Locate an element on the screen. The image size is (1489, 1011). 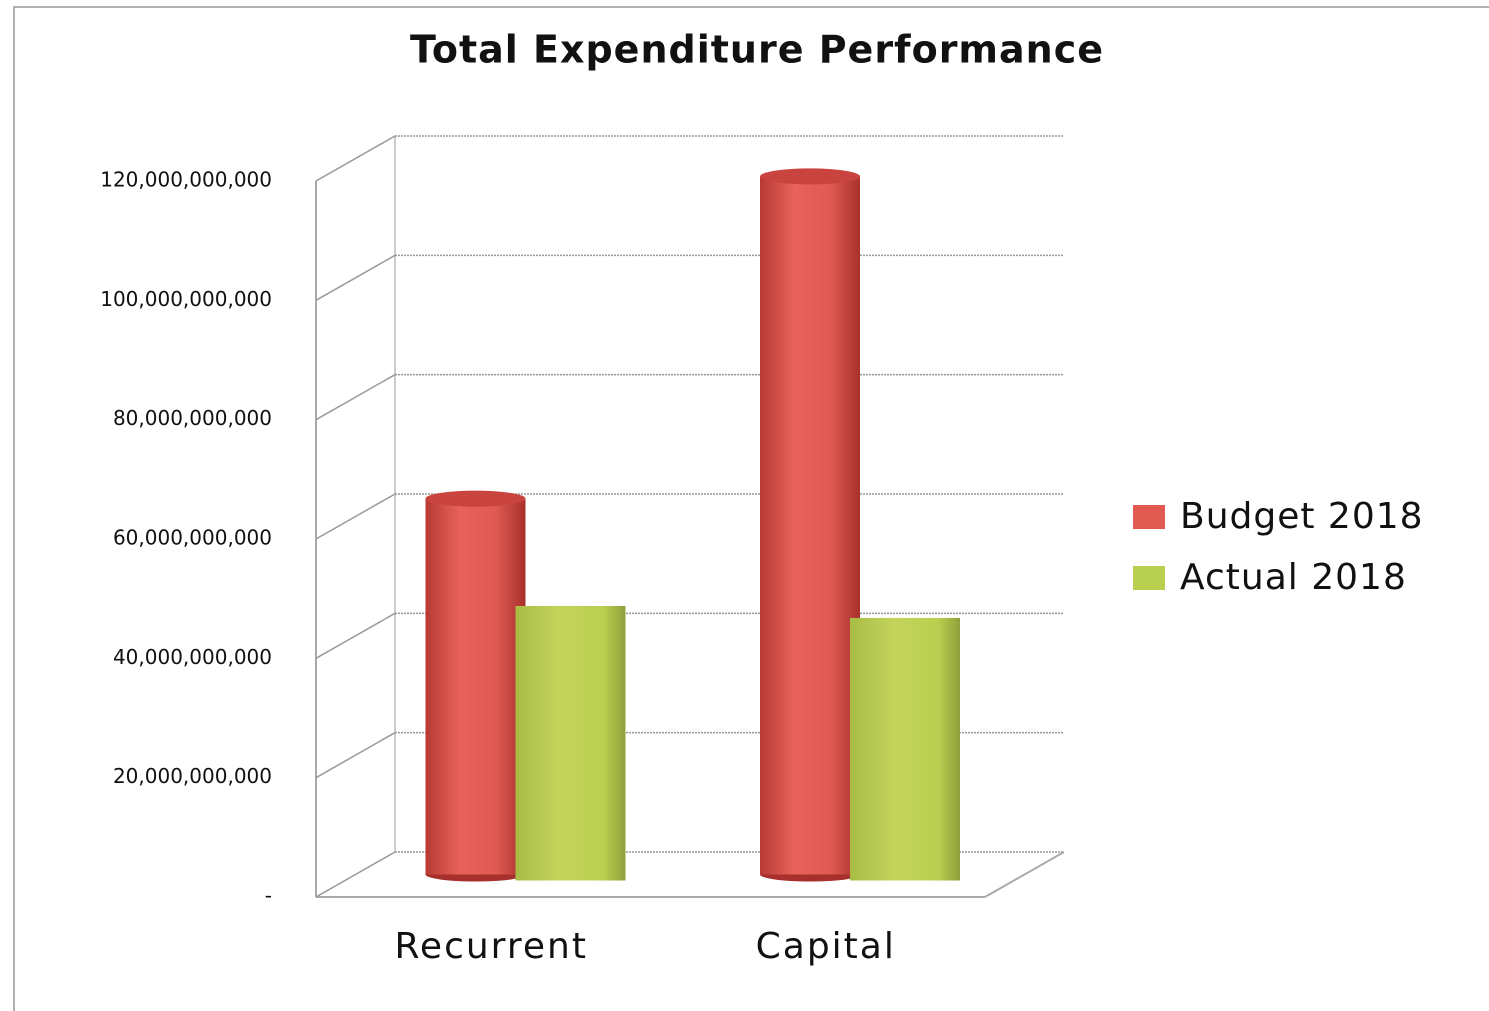
x-tick-label: Recurrent is located at coordinates (491, 946).